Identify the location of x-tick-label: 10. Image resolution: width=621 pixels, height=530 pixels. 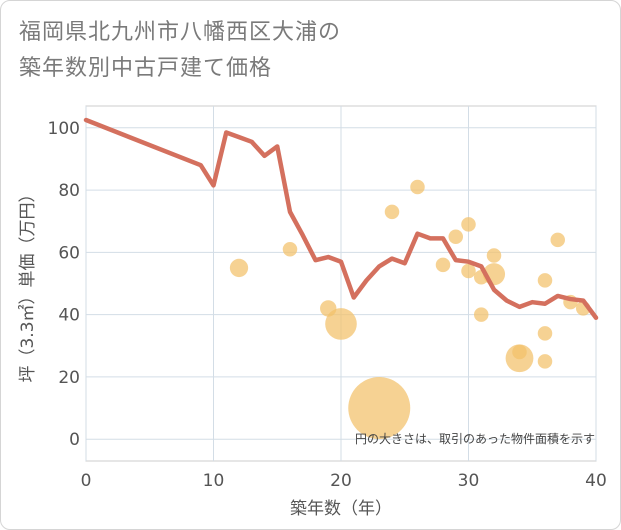
(214, 481).